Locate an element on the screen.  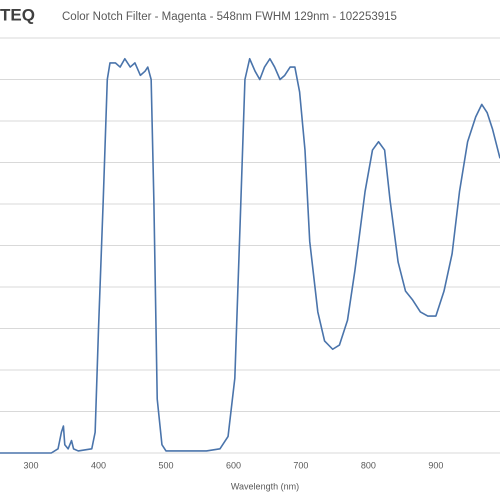
x-tick-label: 900 is located at coordinates (435, 465).